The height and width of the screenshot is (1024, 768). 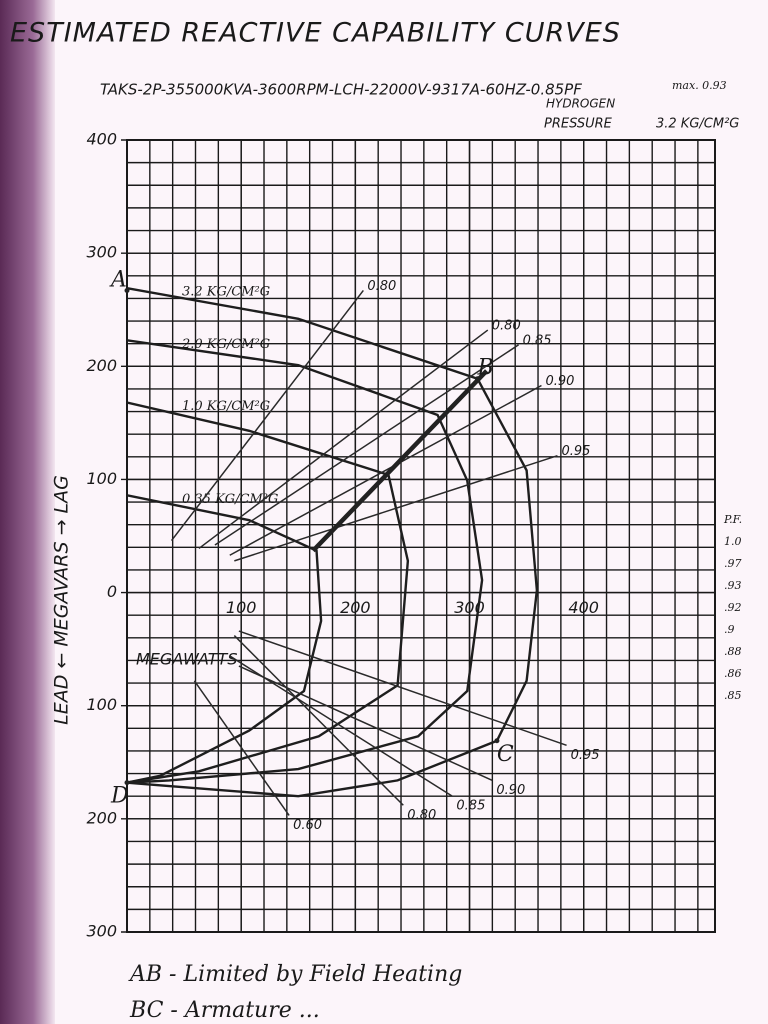 What do you see at coordinates (583, 607) in the screenshot?
I see `x-tick-label: 400` at bounding box center [583, 607].